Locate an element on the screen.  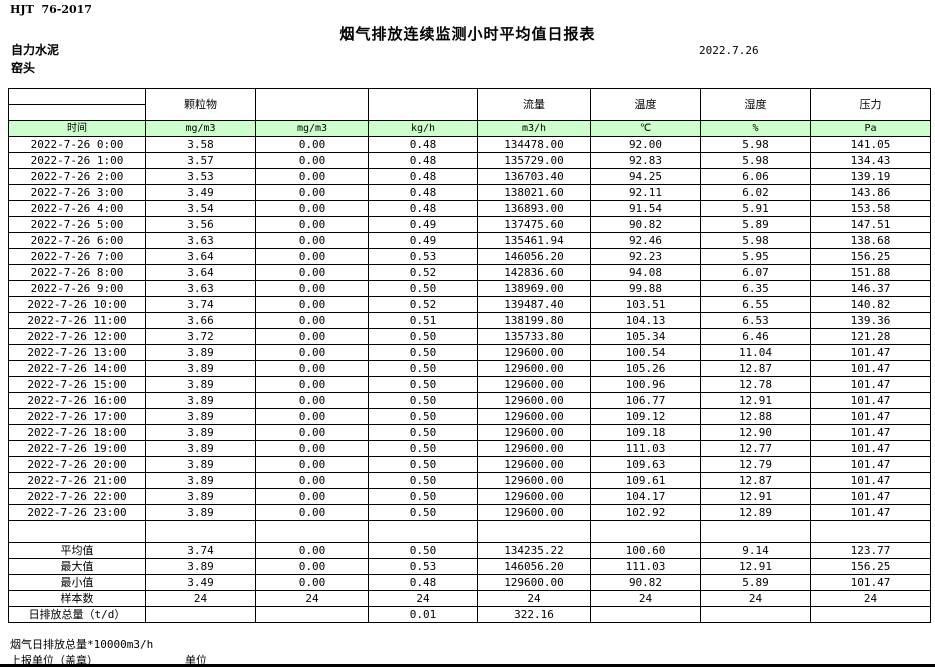
value-cell: 92.11 is located at coordinates (645, 192).